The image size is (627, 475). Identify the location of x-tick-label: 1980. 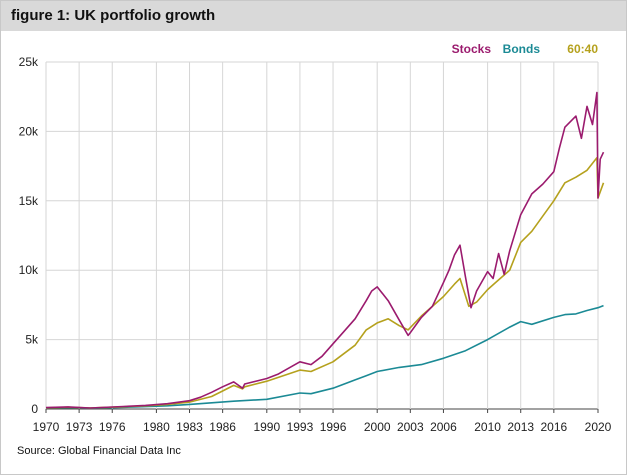
(156, 427).